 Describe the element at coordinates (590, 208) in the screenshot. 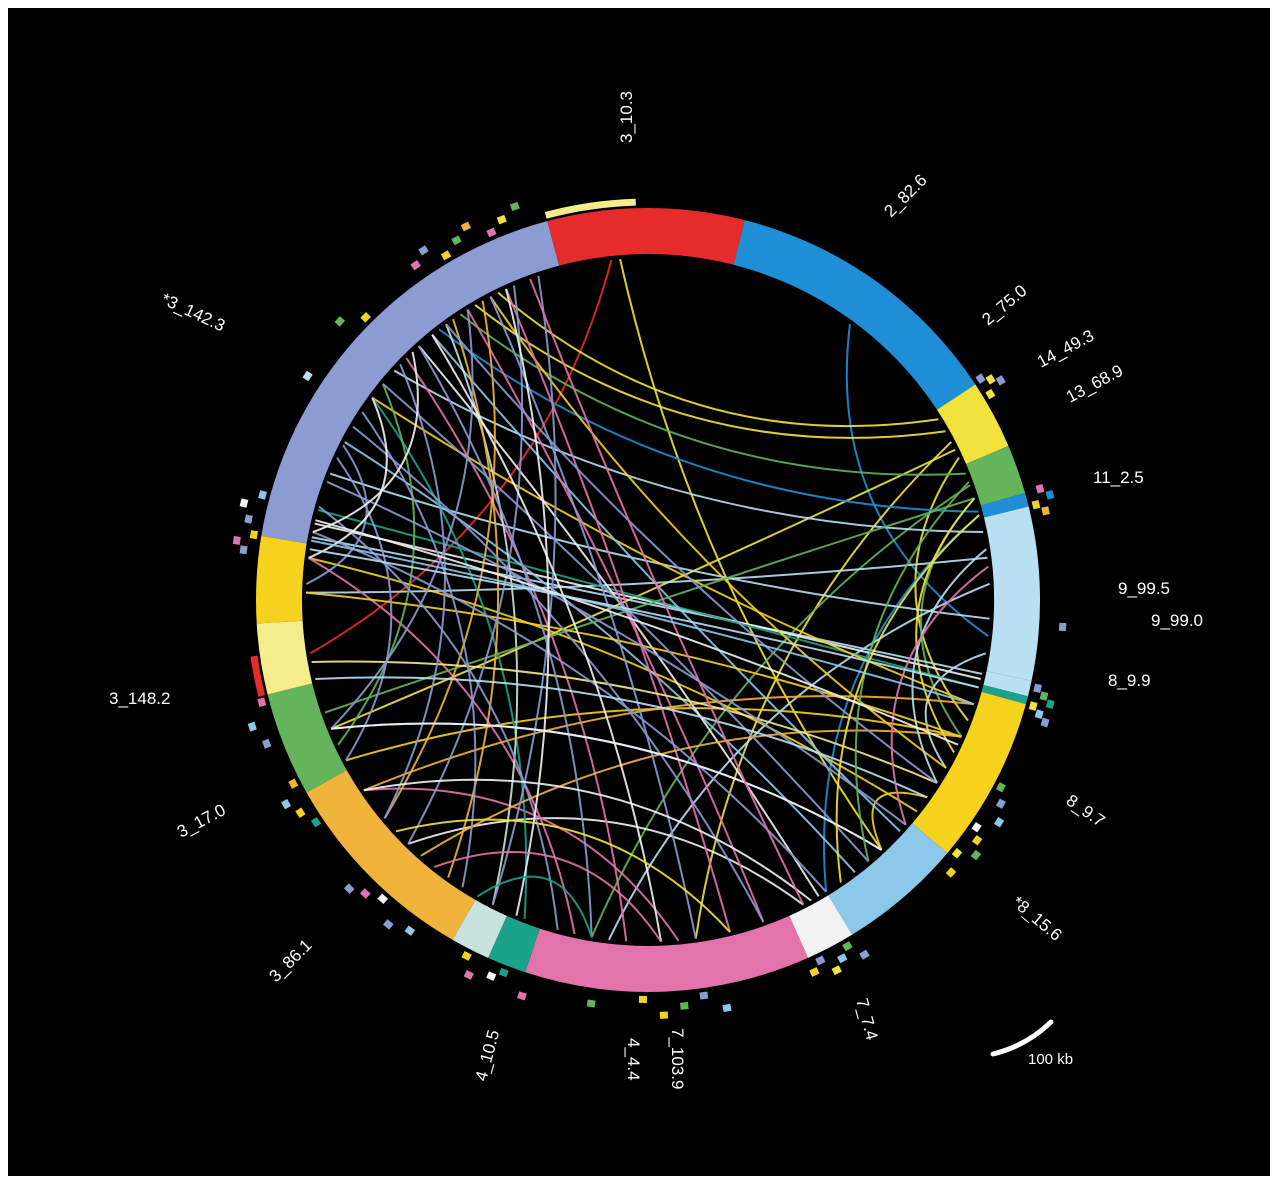

I see `highlight-arc` at that location.